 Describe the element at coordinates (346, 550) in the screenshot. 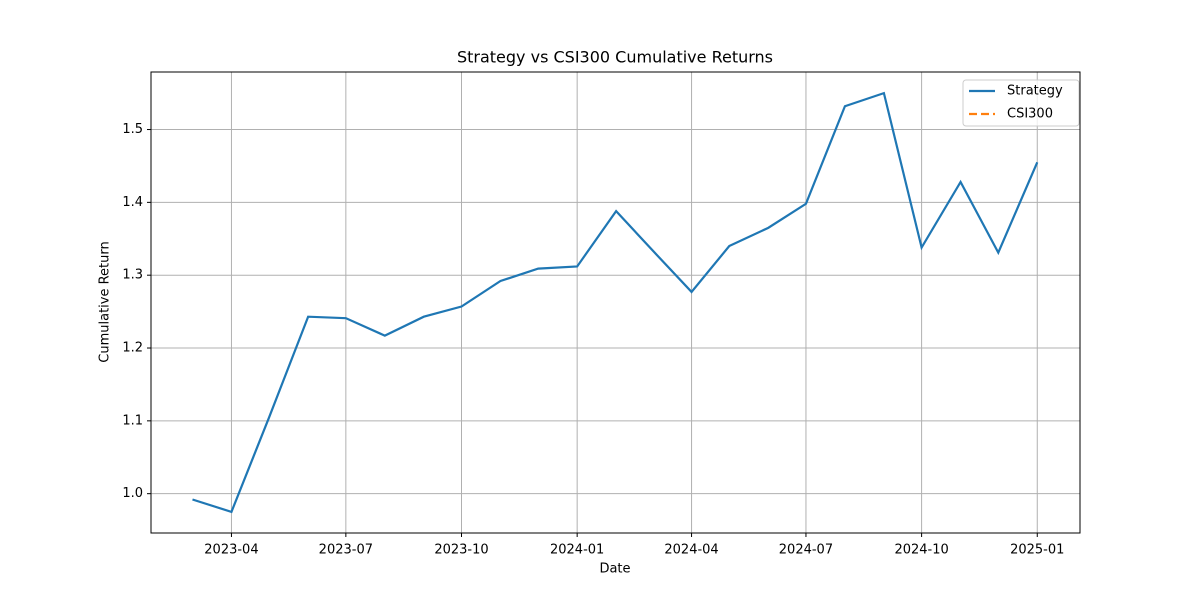

I see `x-tick-label: 2023-07` at that location.